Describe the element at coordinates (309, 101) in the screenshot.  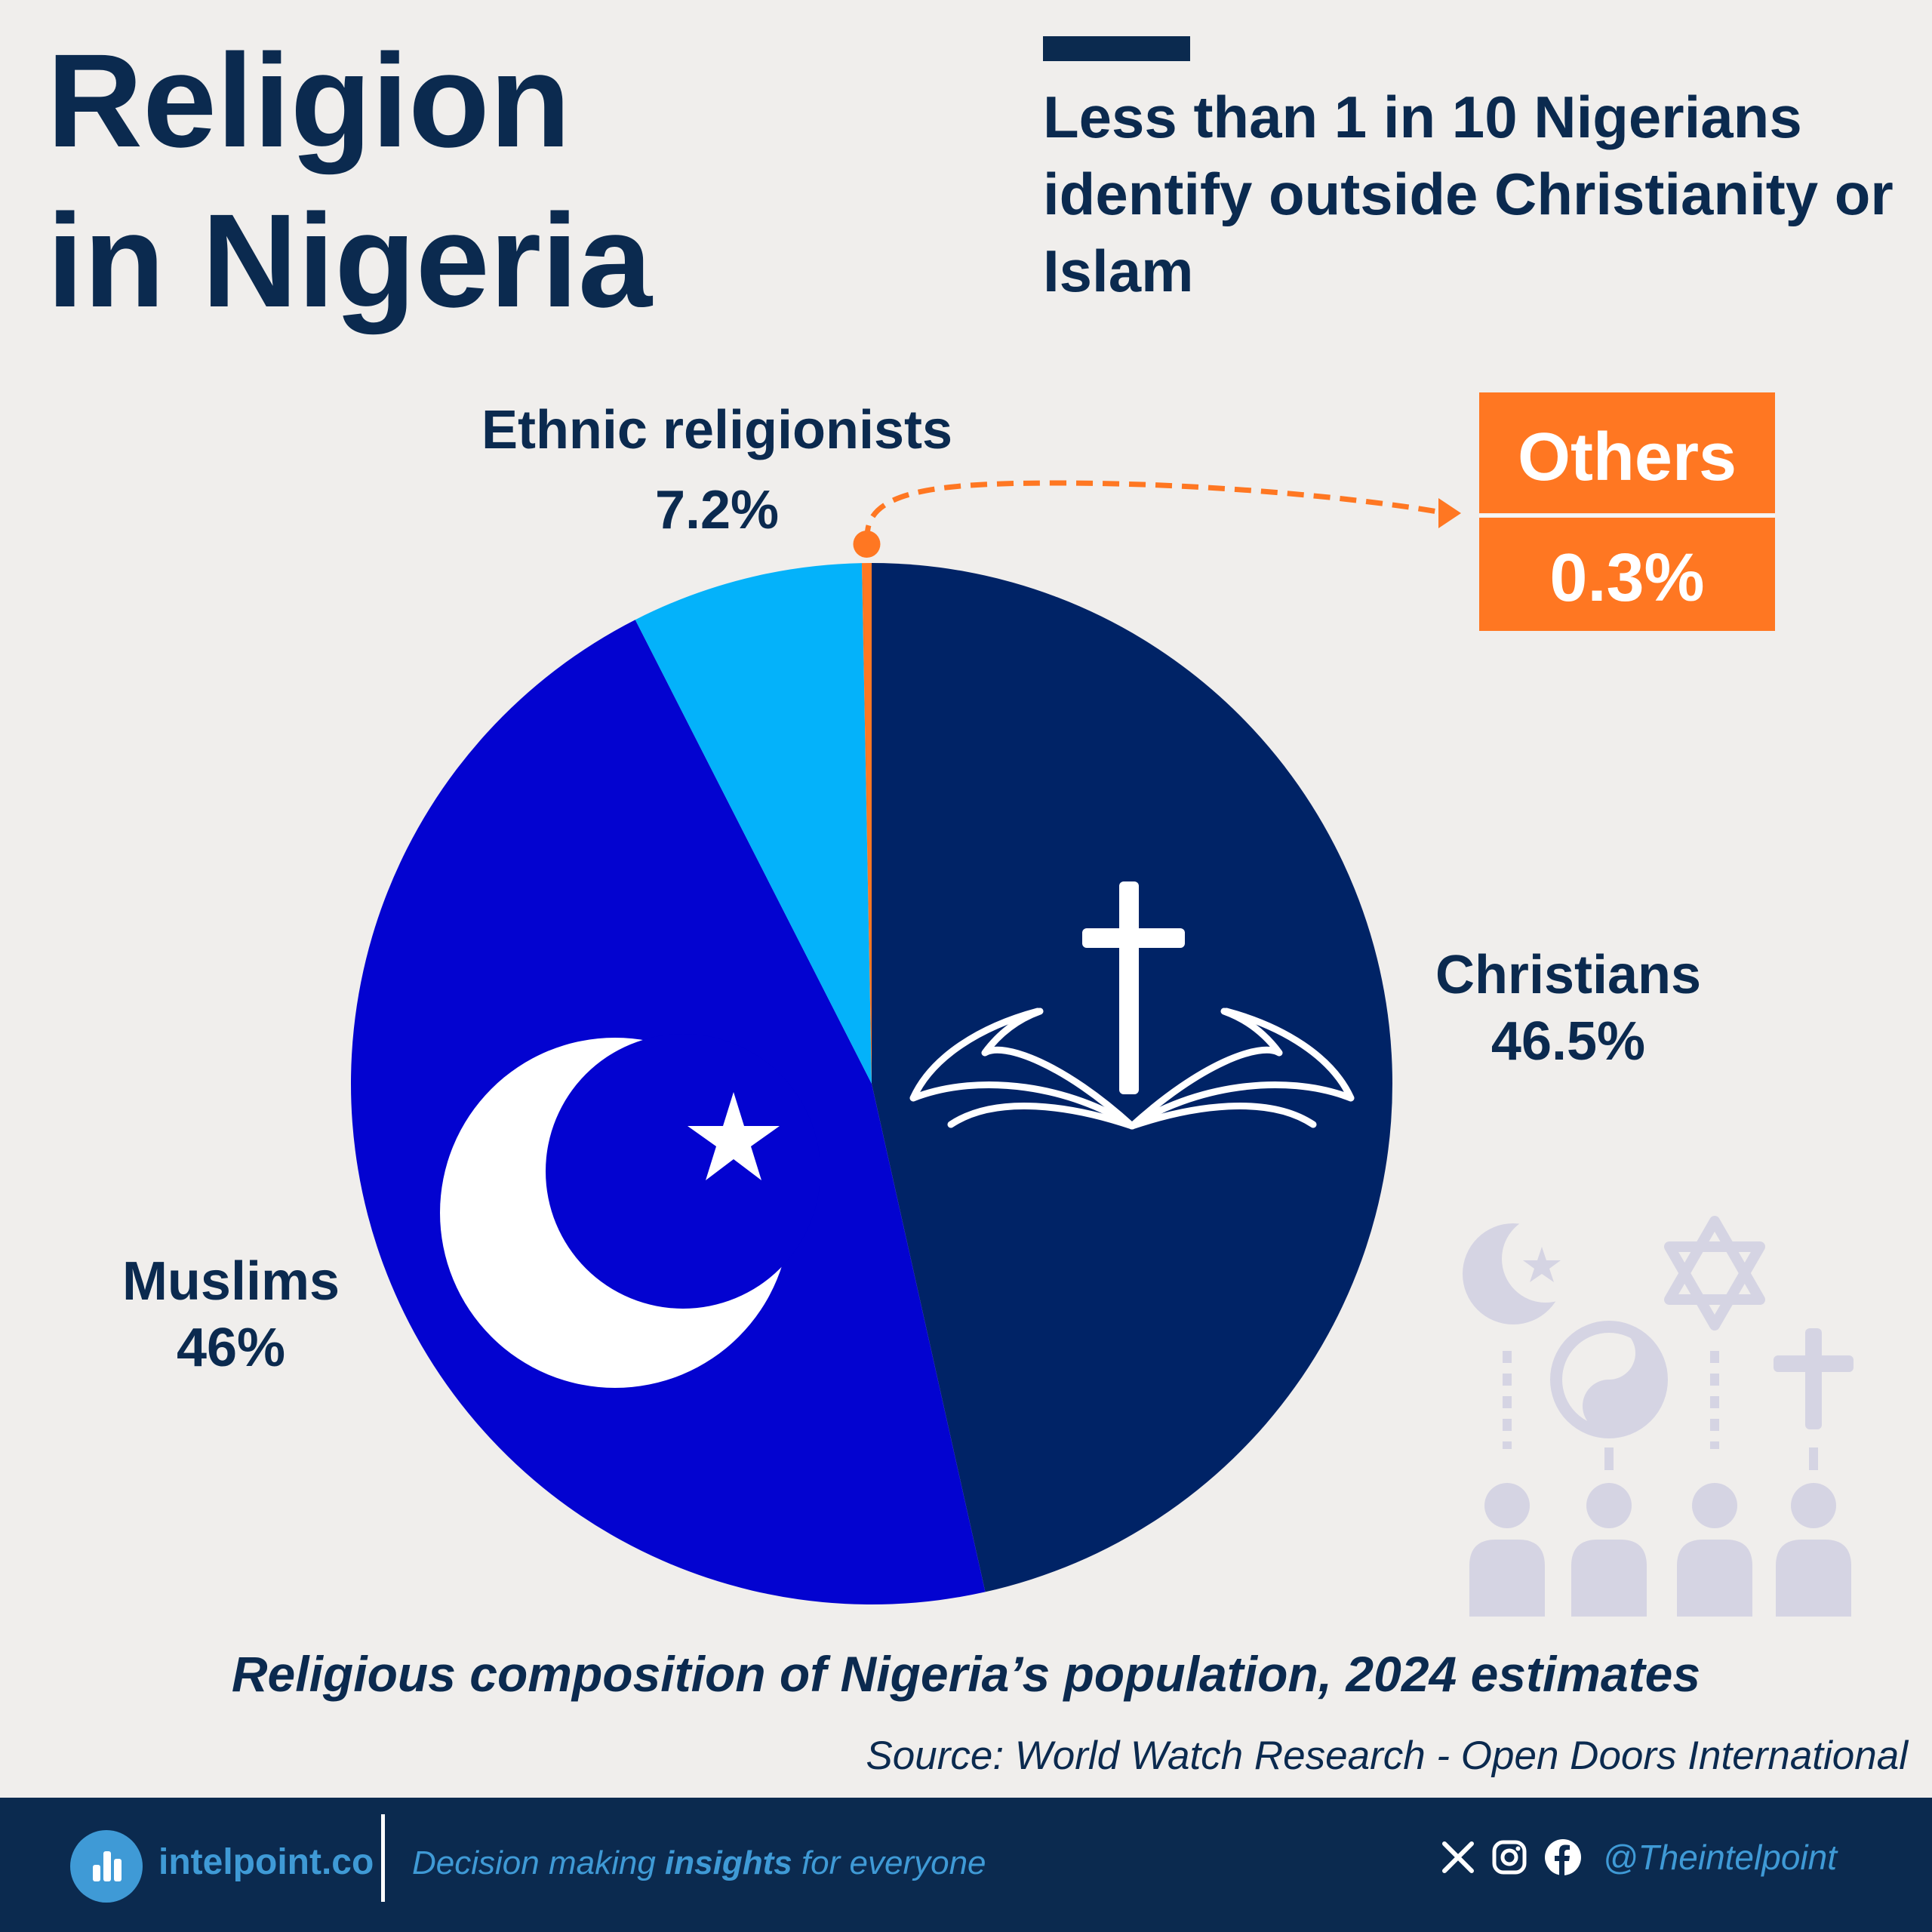
I see `title-line-1: Religion` at that location.